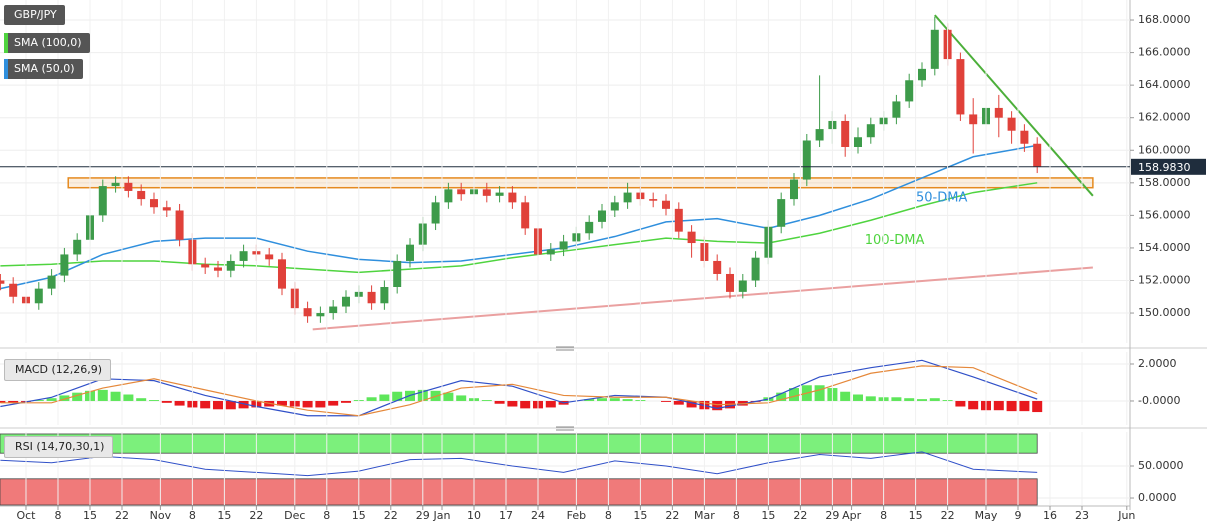 Image resolution: width=1207 pixels, height=526 pixels. I want to click on macd-line, so click(519, 391).